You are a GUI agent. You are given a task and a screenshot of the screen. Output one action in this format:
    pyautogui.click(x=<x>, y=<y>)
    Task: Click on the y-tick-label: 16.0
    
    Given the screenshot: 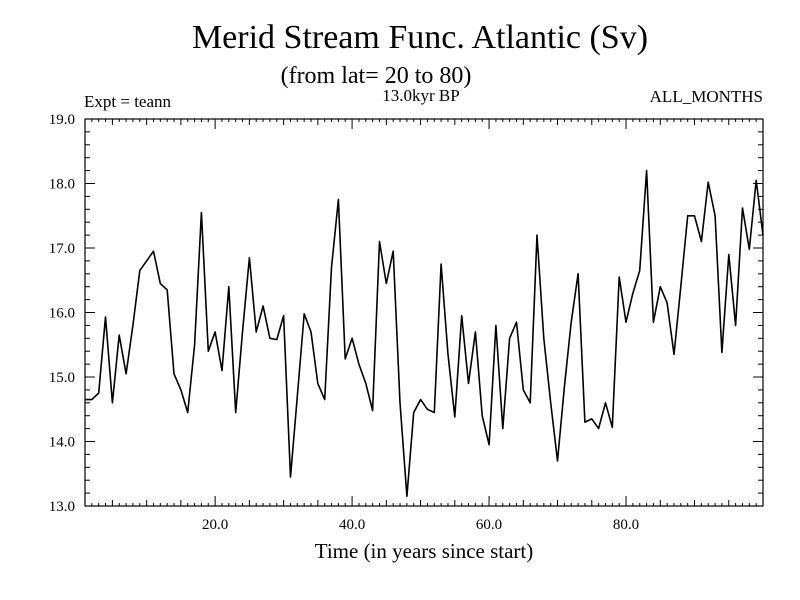 What is the action you would take?
    pyautogui.click(x=62, y=314)
    